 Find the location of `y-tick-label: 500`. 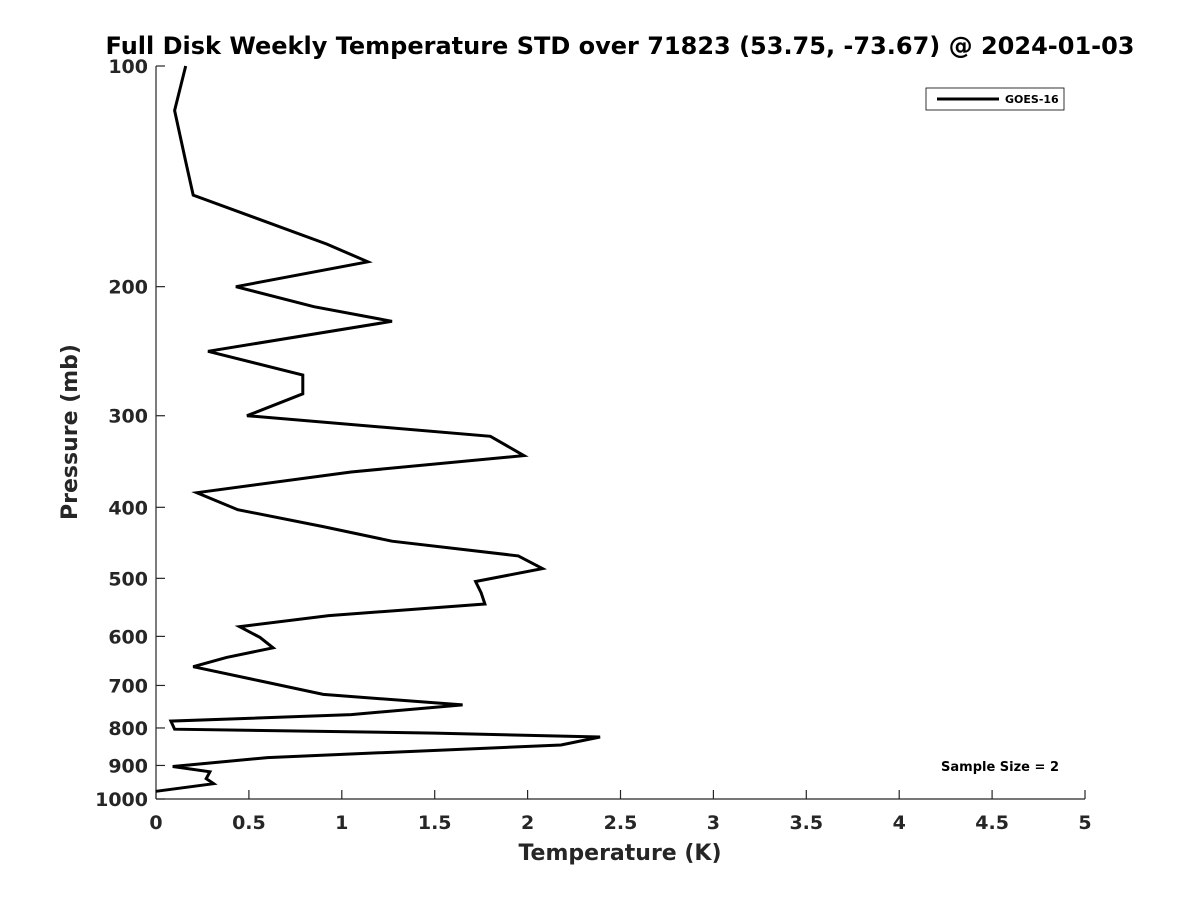

y-tick-label: 500 is located at coordinates (128, 579).